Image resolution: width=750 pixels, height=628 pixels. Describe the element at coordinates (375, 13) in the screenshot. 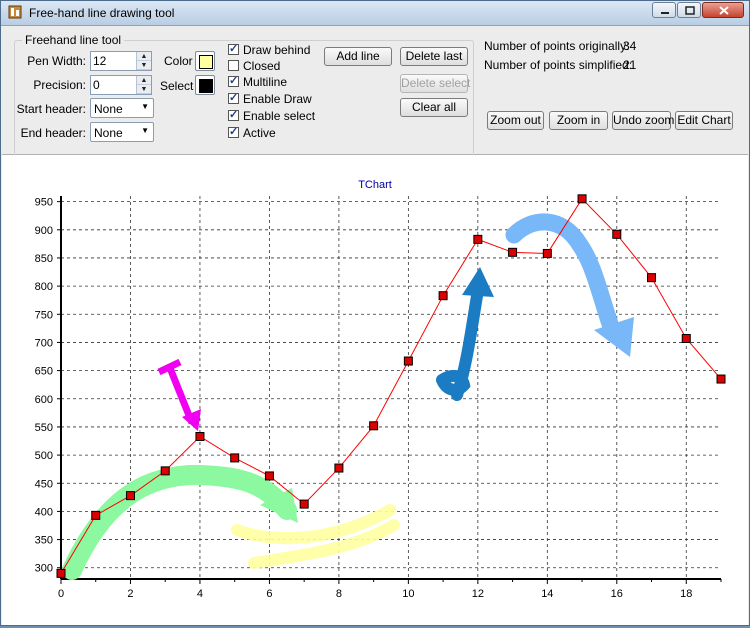

I see `title-bar: Free-hand line drawing tool` at that location.